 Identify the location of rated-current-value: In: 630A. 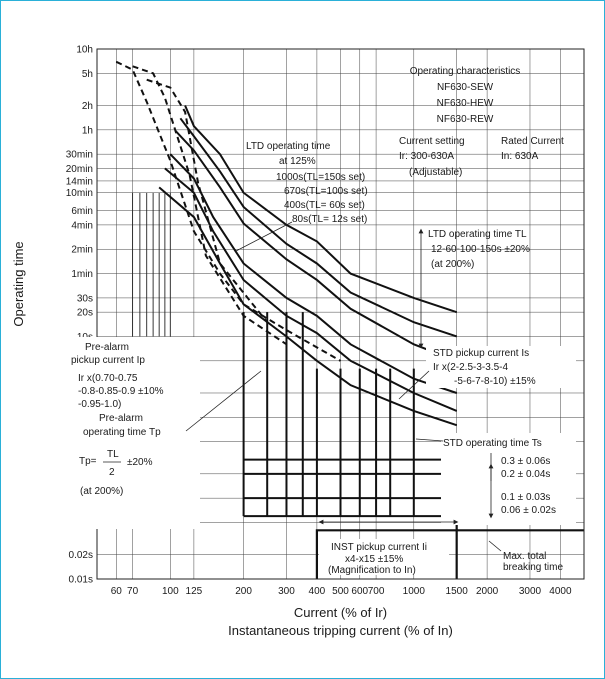
(520, 156).